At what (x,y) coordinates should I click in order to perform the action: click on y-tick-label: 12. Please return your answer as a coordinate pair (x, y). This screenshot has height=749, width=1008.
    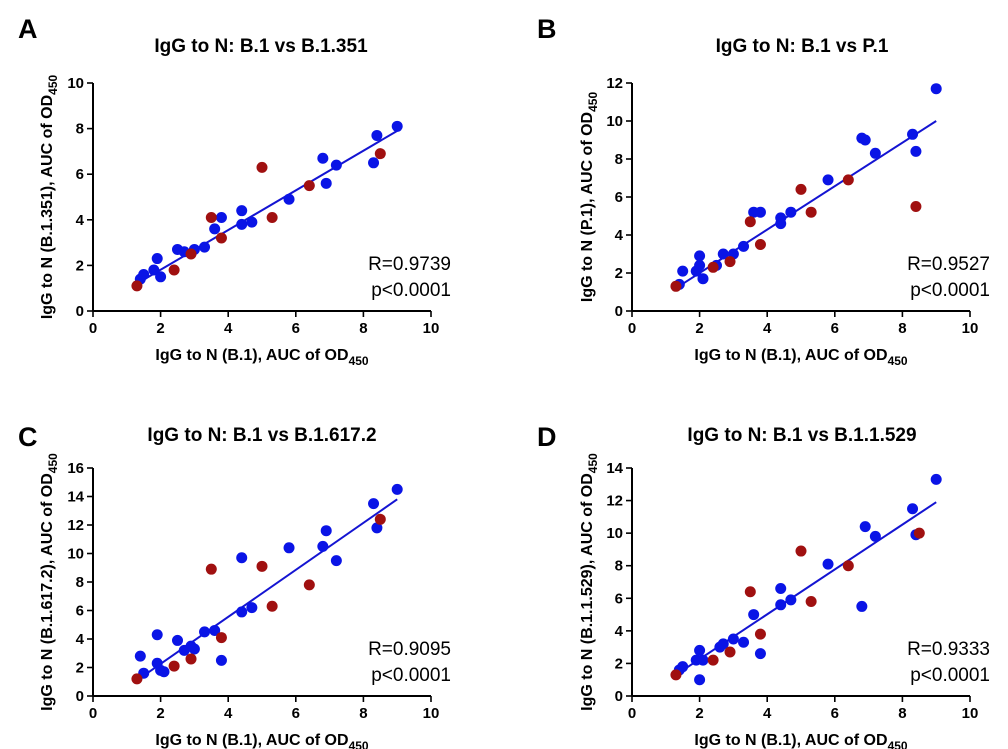
    Looking at the image, I should click on (614, 501).